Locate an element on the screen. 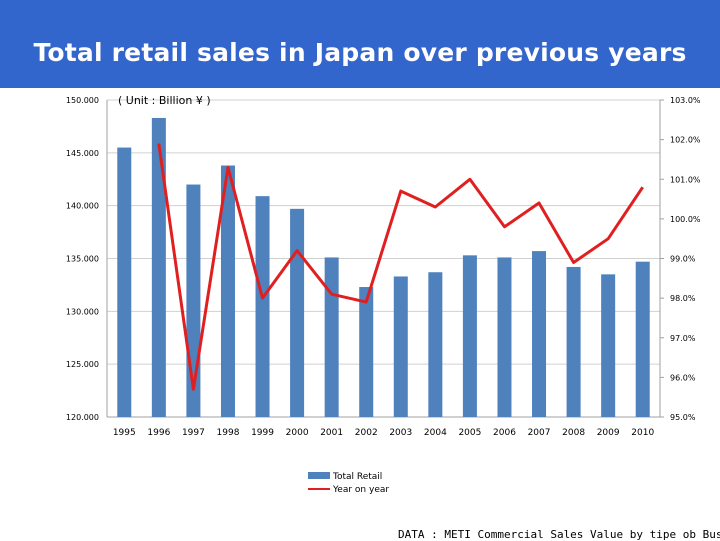 The image size is (720, 541). x-tick-label: 2009 is located at coordinates (608, 433).